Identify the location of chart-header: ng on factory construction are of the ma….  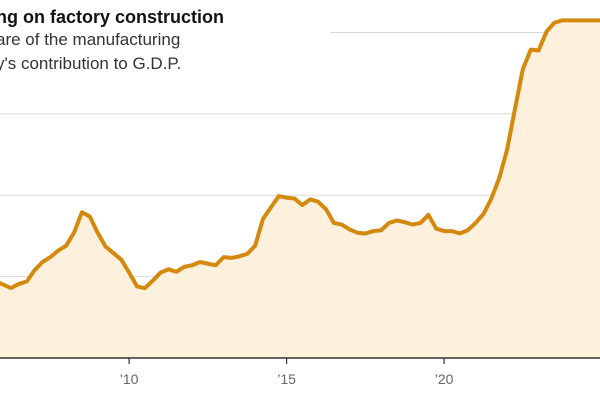
(163, 41).